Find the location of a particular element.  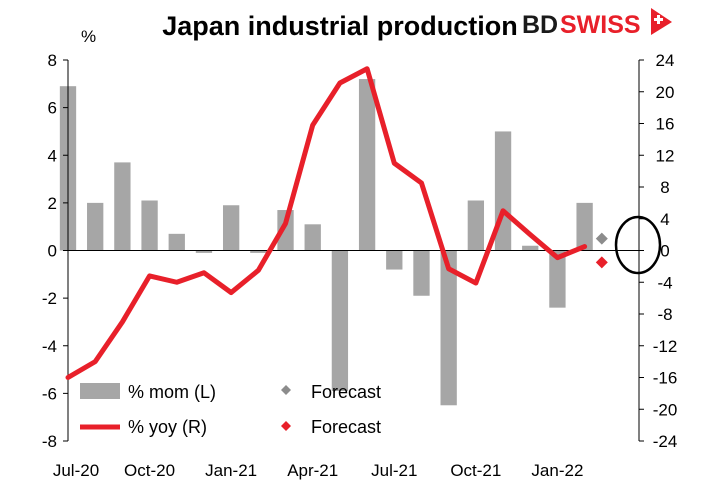

logo-text-dark: BD is located at coordinates (540, 25).